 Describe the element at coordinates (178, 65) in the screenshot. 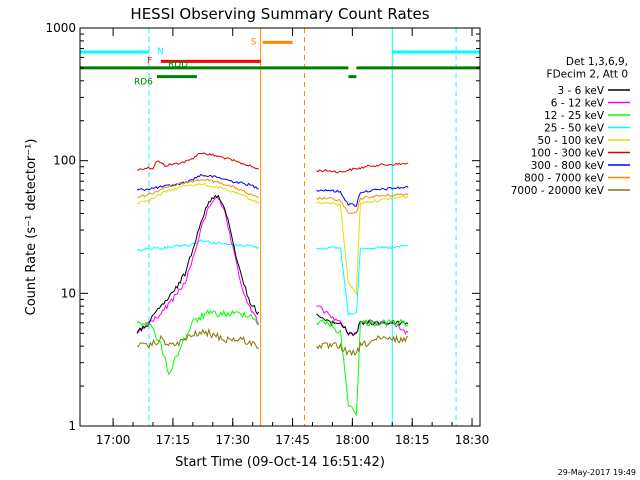

I see `flag-label-rdd: RDD` at that location.